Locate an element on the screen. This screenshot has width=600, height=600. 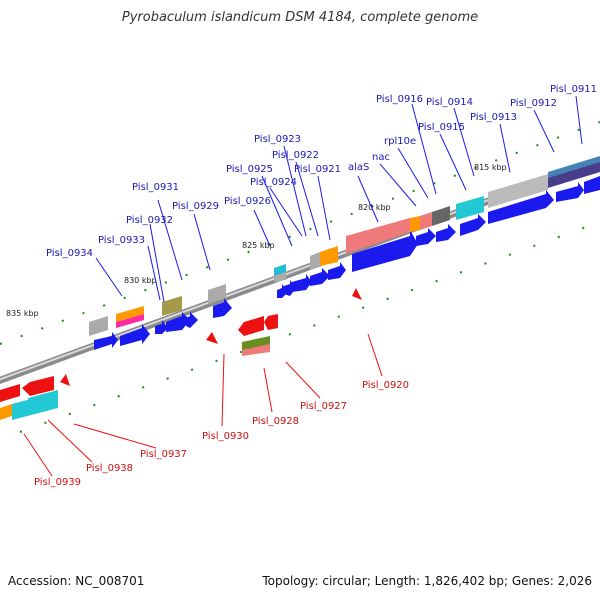
gene-label: Pisl_0911 is located at coordinates (573, 89).